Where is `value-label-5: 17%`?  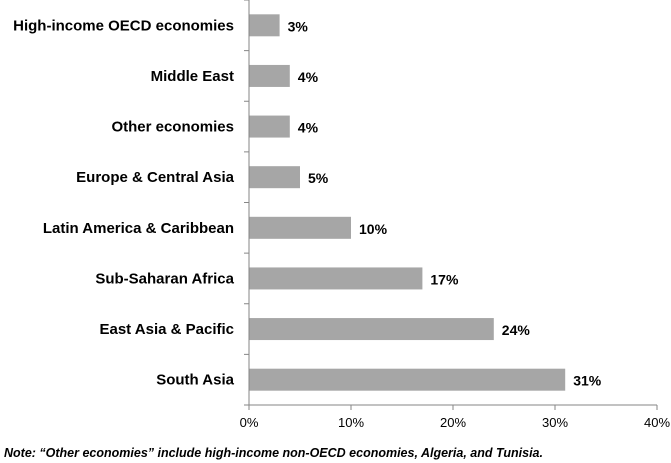 value-label-5: 17% is located at coordinates (444, 279).